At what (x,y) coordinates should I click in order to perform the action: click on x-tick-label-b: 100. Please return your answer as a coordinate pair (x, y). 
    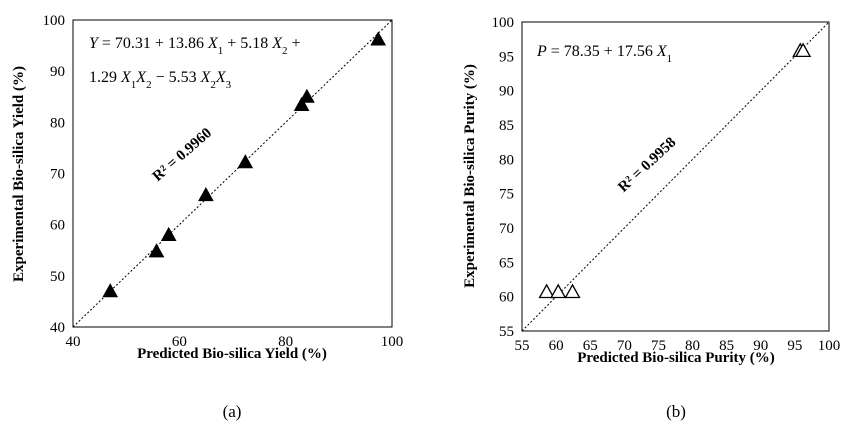
    Looking at the image, I should click on (829, 346).